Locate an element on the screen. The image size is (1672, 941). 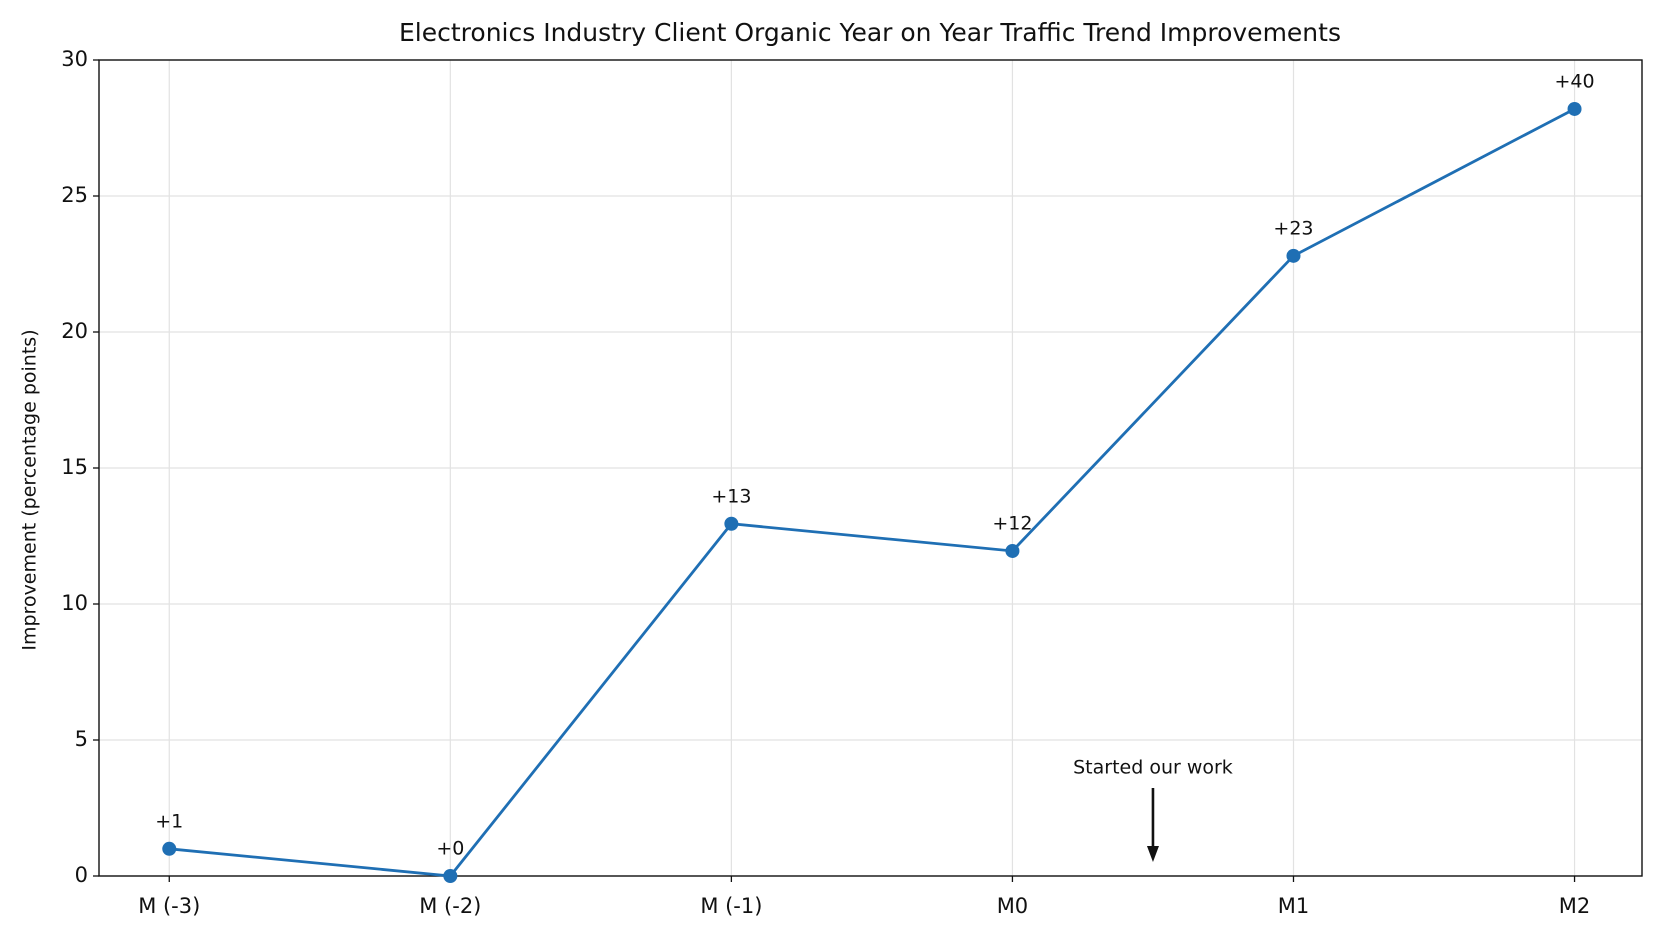
y-tick-label: 25 is located at coordinates (74, 195).